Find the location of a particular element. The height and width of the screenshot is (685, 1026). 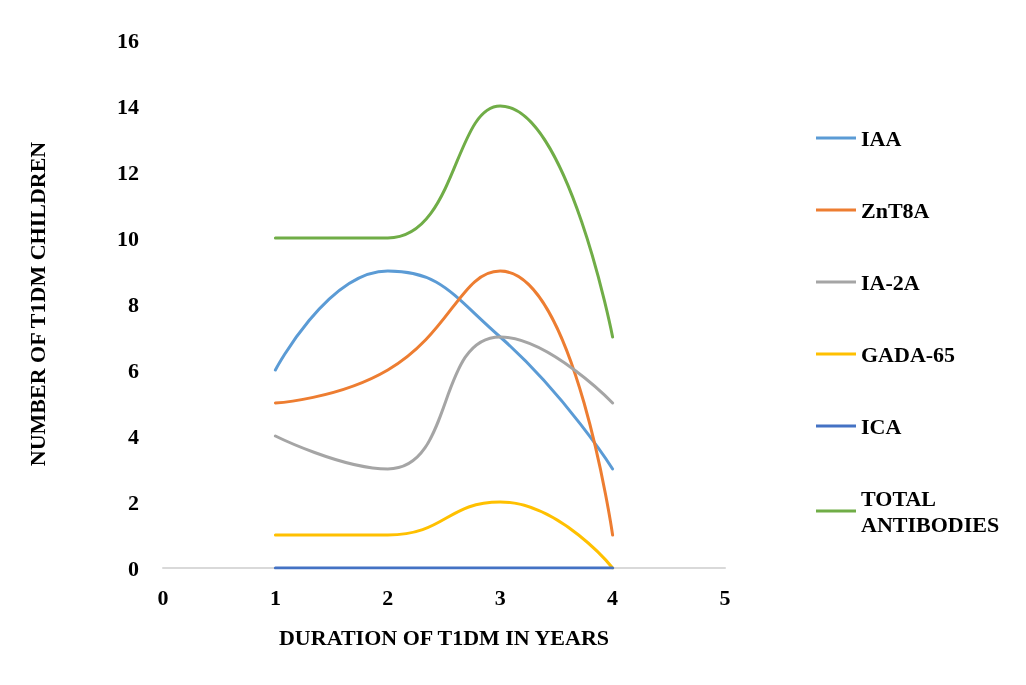

y-tick-label: 0 is located at coordinates (133, 568).